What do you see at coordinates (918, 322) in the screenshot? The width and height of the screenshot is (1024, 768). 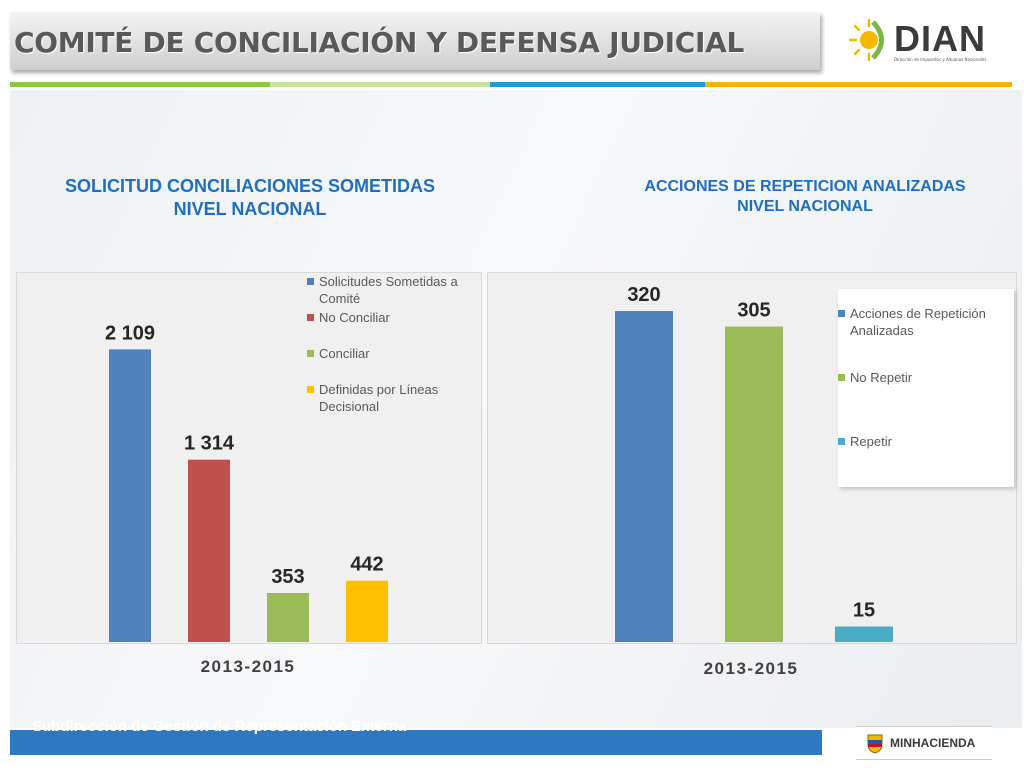 I see `chart2-legend-label-1: Acciones de Repetición Analizadas` at bounding box center [918, 322].